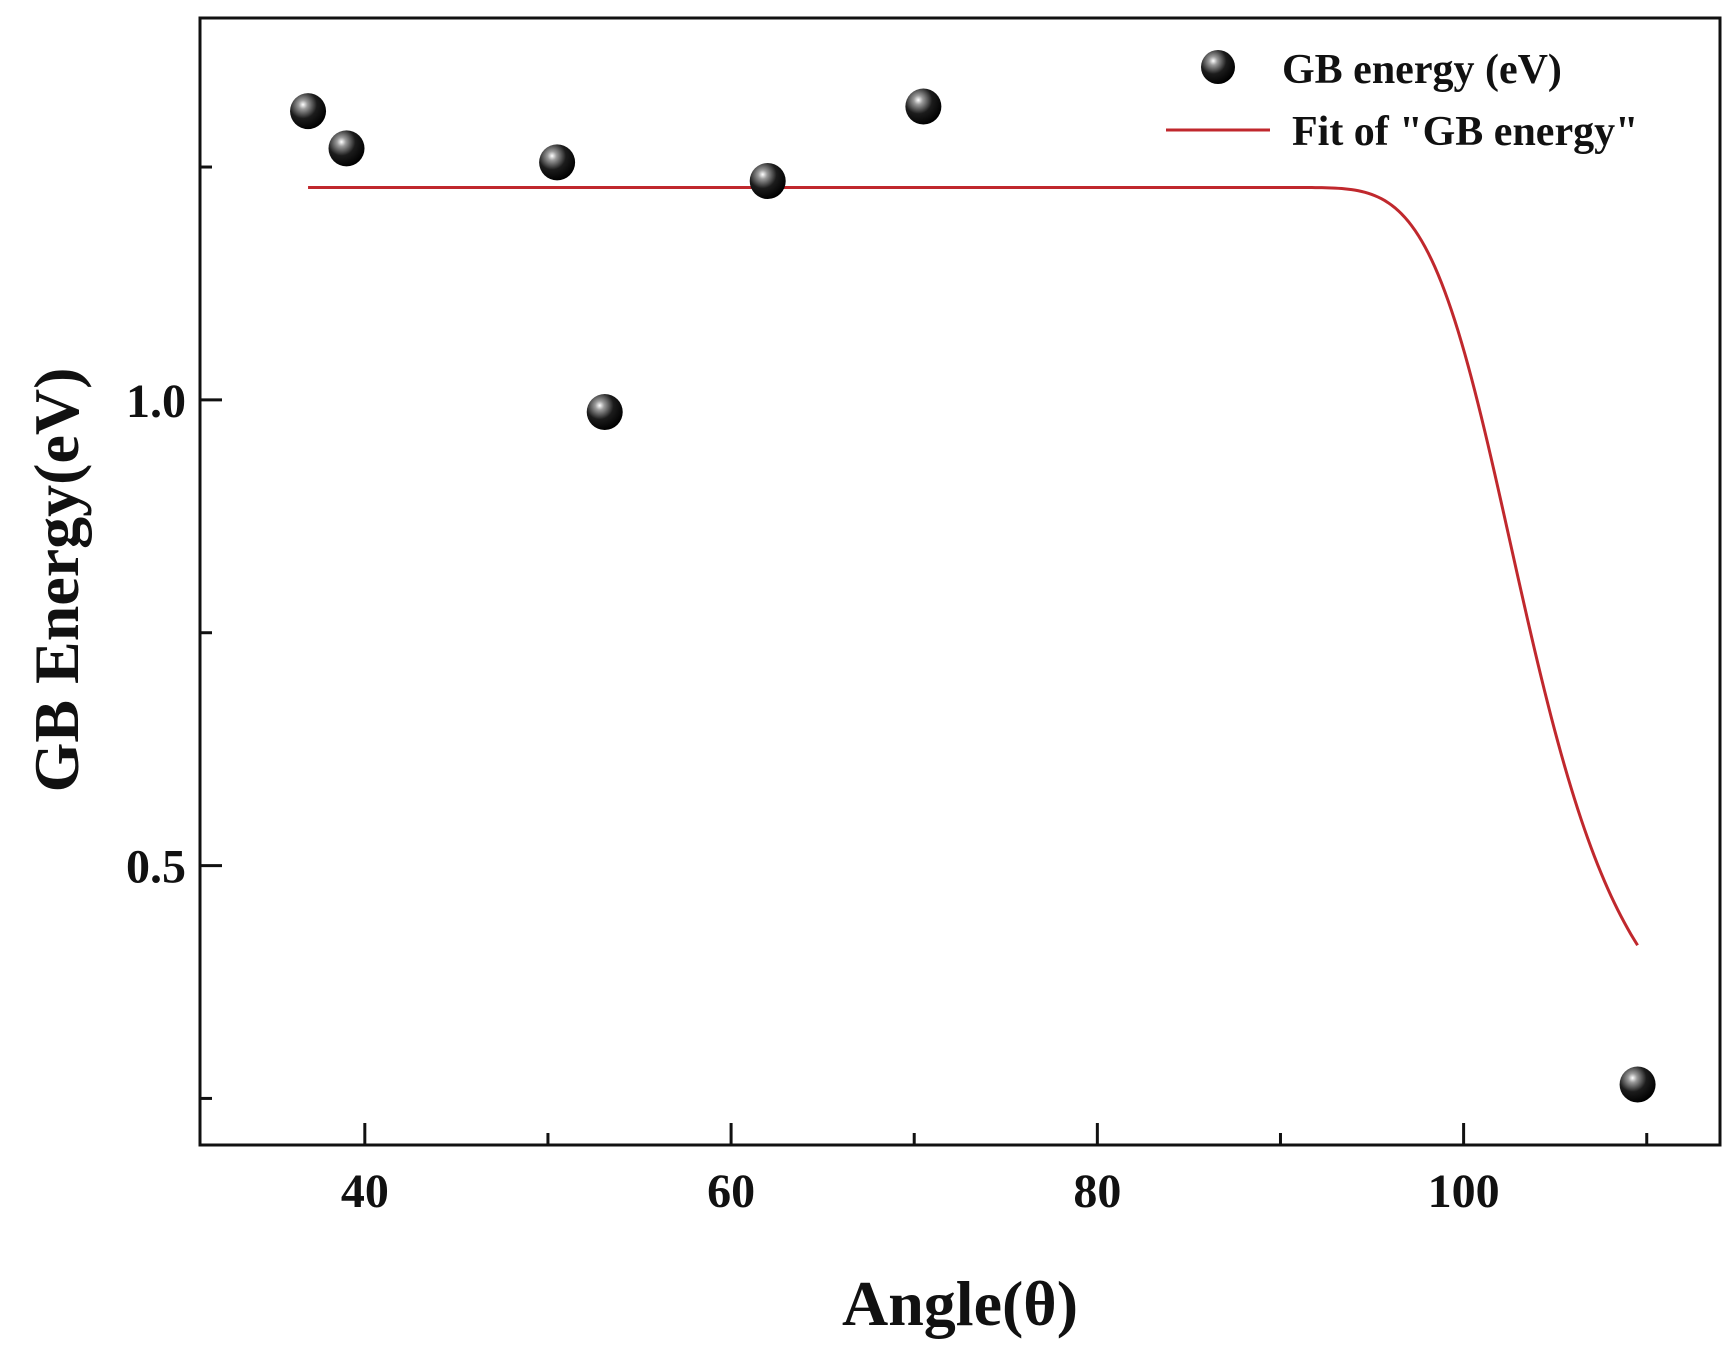  What do you see at coordinates (960, 1303) in the screenshot?
I see `x-axis-title: Angle(θ)` at bounding box center [960, 1303].